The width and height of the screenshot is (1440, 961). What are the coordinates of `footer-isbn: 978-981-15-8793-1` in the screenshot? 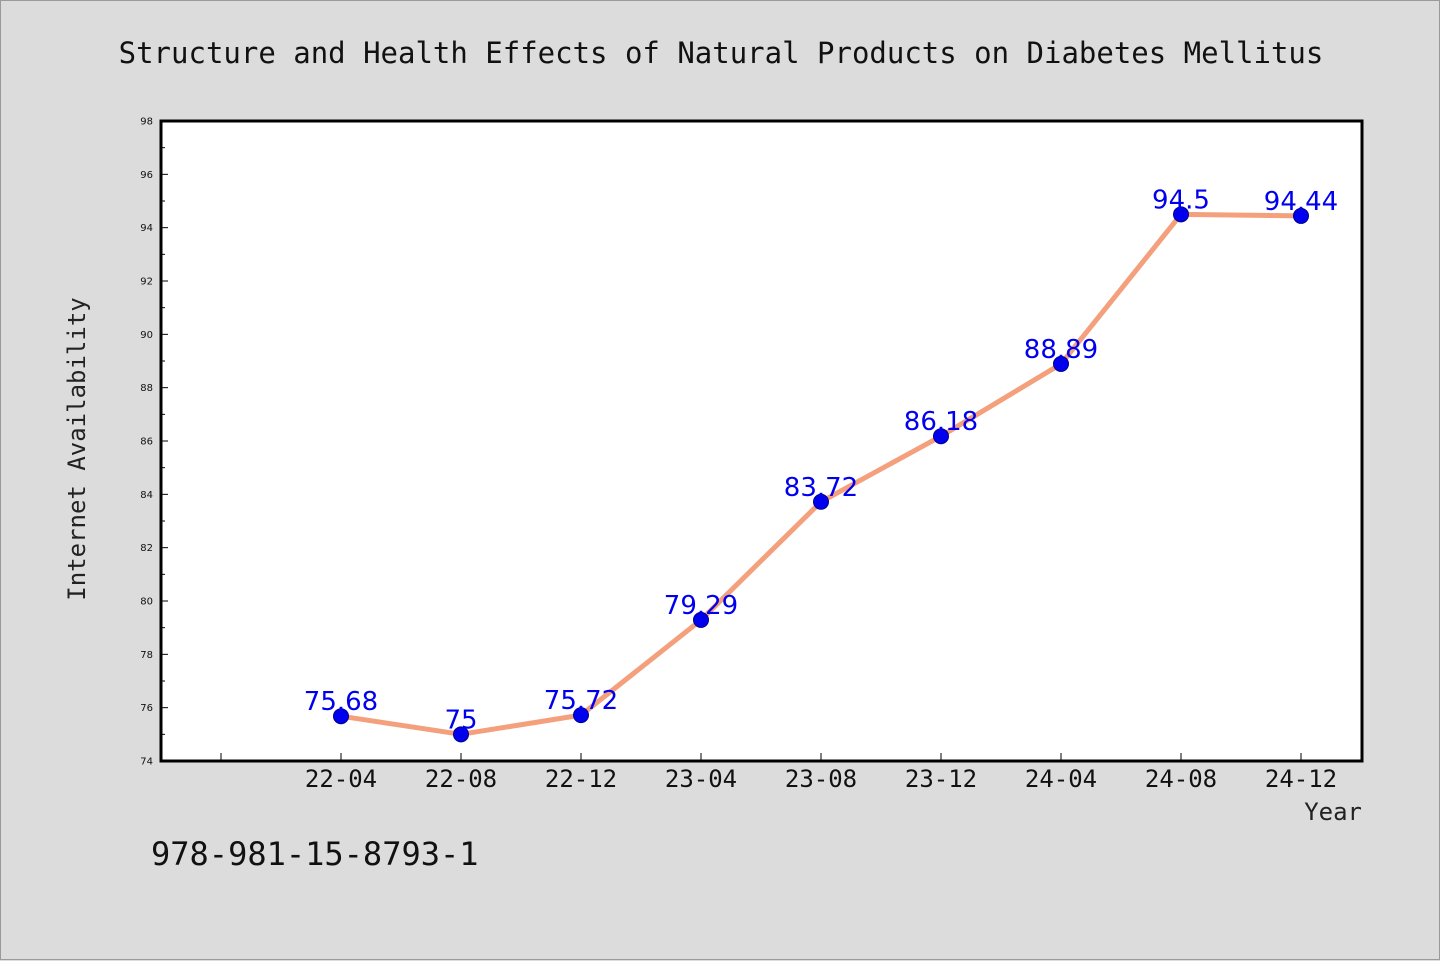 It's located at (315, 854).